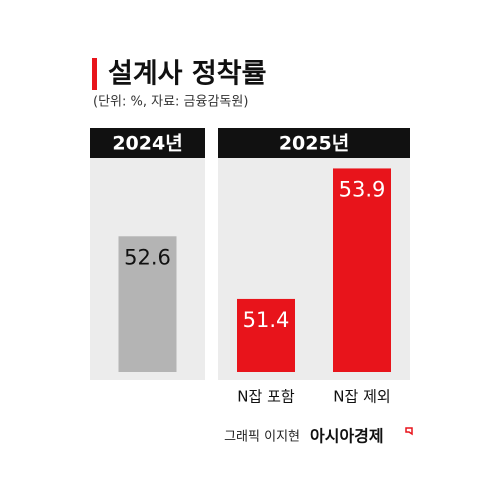 The image size is (500, 500). I want to click on value-label: 52.6, so click(147, 257).